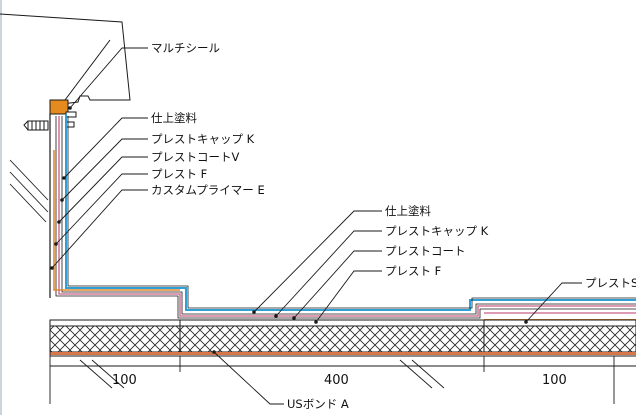 This screenshot has height=415, width=636. I want to click on callout-wall-cap-k: プレストキャップ K, so click(203, 139).